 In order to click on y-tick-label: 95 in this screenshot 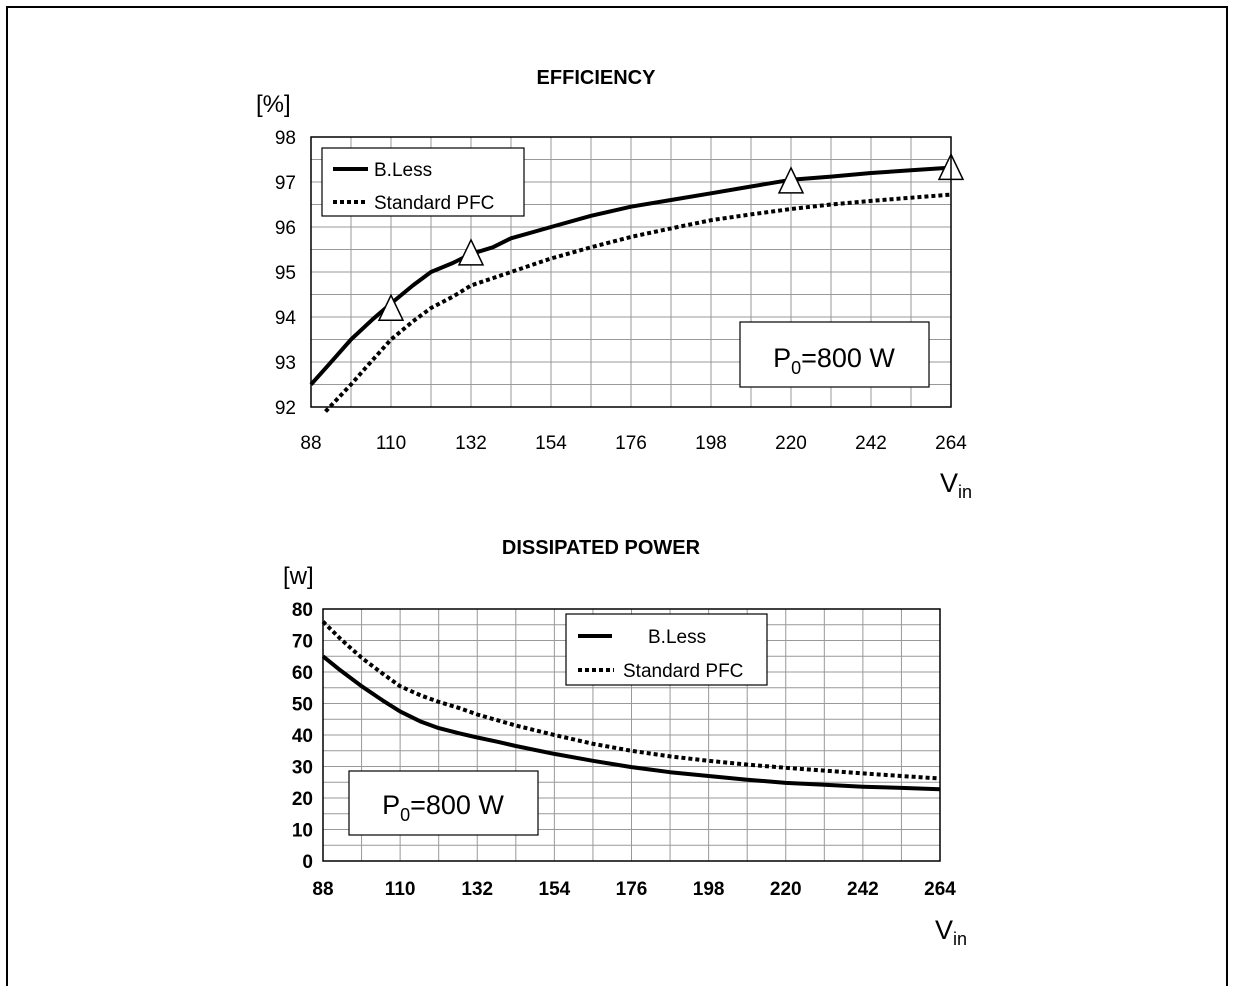, I will do `click(285, 273)`.